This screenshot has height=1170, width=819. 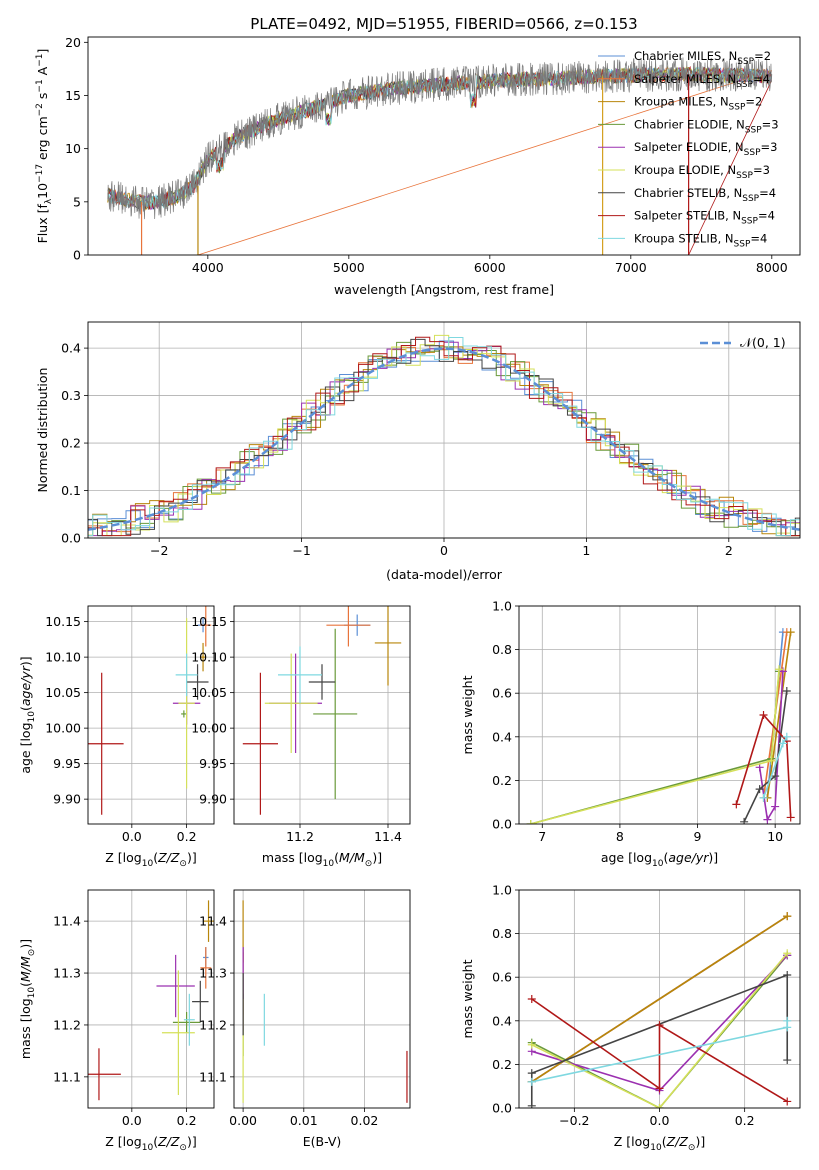 I want to click on mass-vs-Z-plot-area, so click(x=151, y=999).